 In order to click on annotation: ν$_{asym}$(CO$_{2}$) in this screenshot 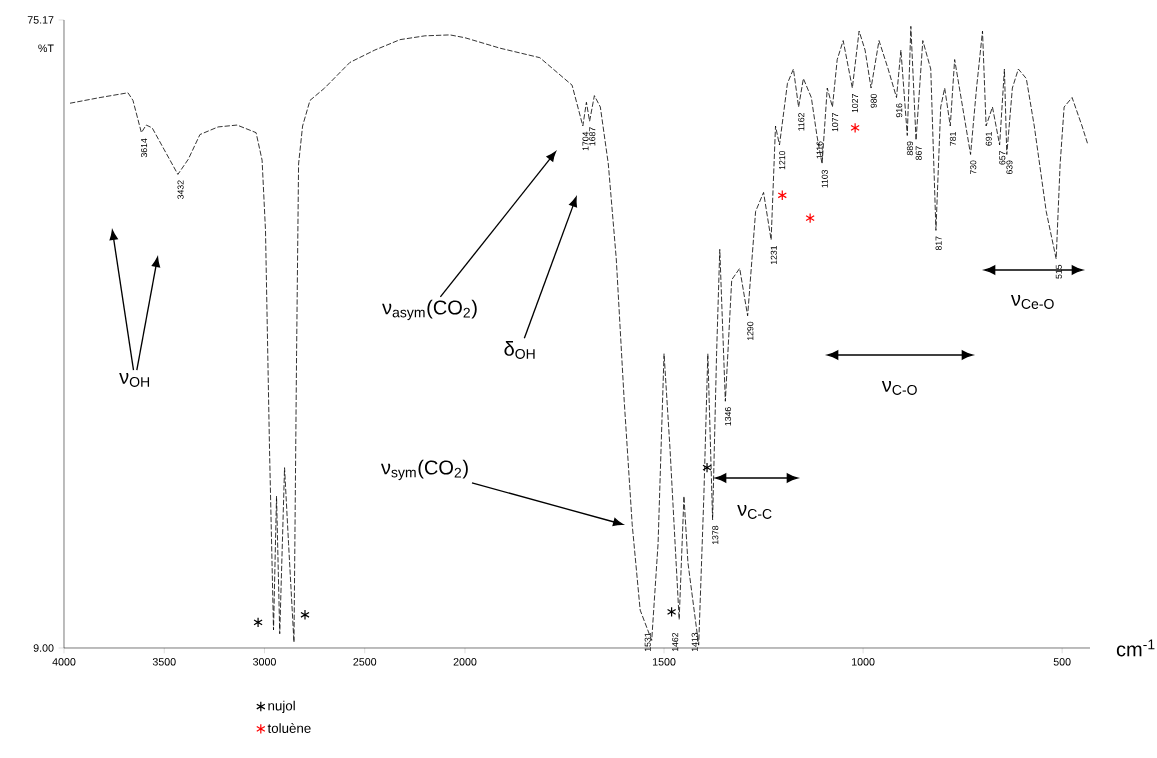, I will do `click(429, 310)`.